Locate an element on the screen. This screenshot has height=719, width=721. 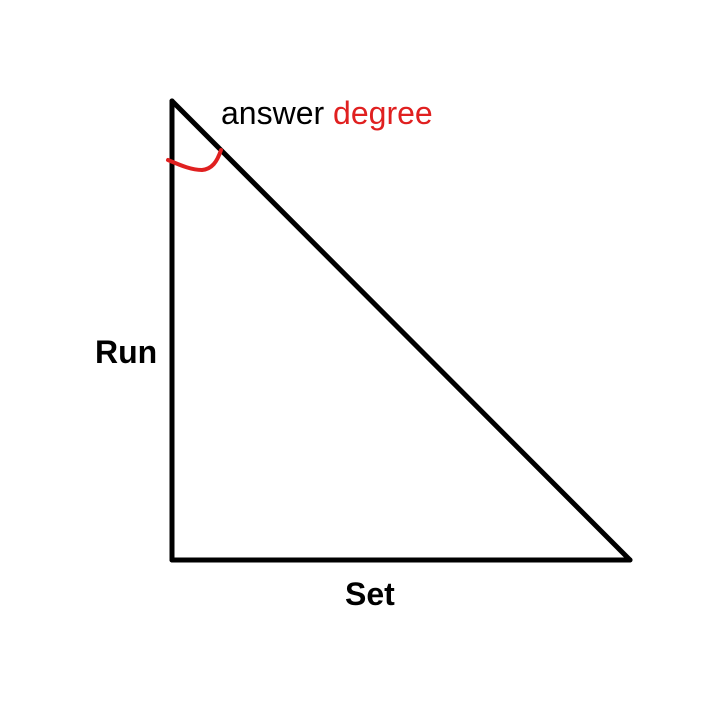
horizontal-side-label: Set is located at coordinates (370, 594).